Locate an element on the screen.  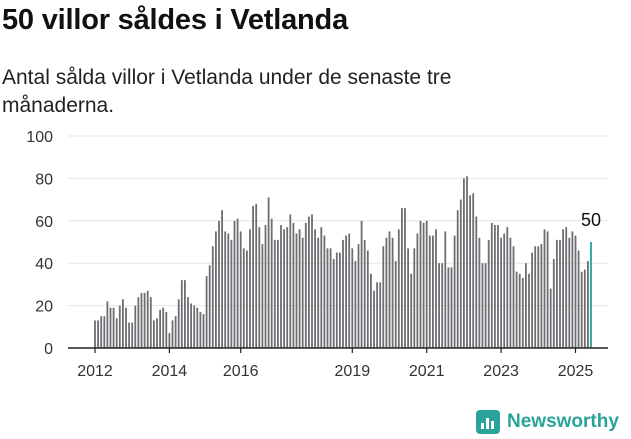
y-tick-label: 60 is located at coordinates (44, 222).